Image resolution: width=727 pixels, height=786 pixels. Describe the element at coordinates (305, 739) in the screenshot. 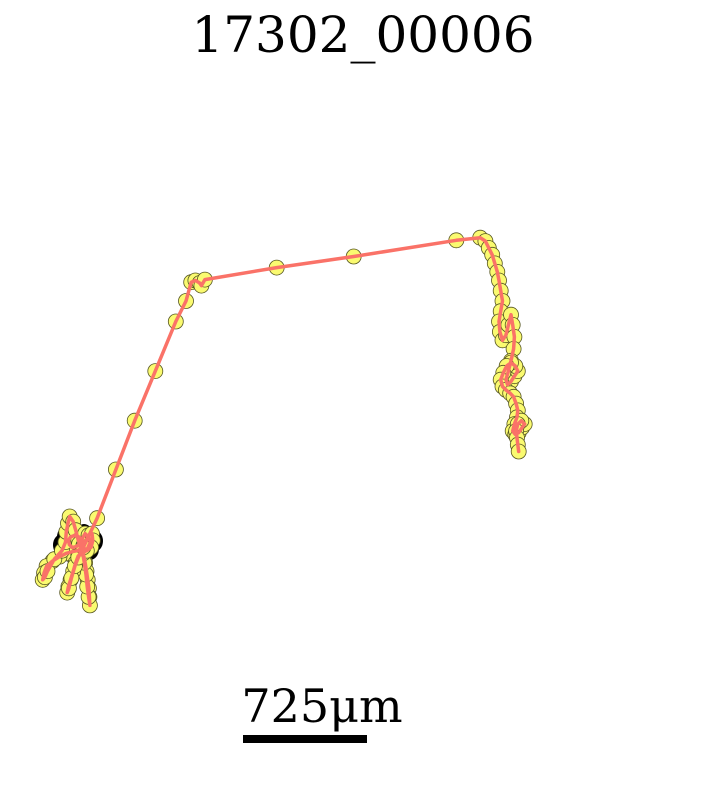

I see `scale-bar-line` at that location.